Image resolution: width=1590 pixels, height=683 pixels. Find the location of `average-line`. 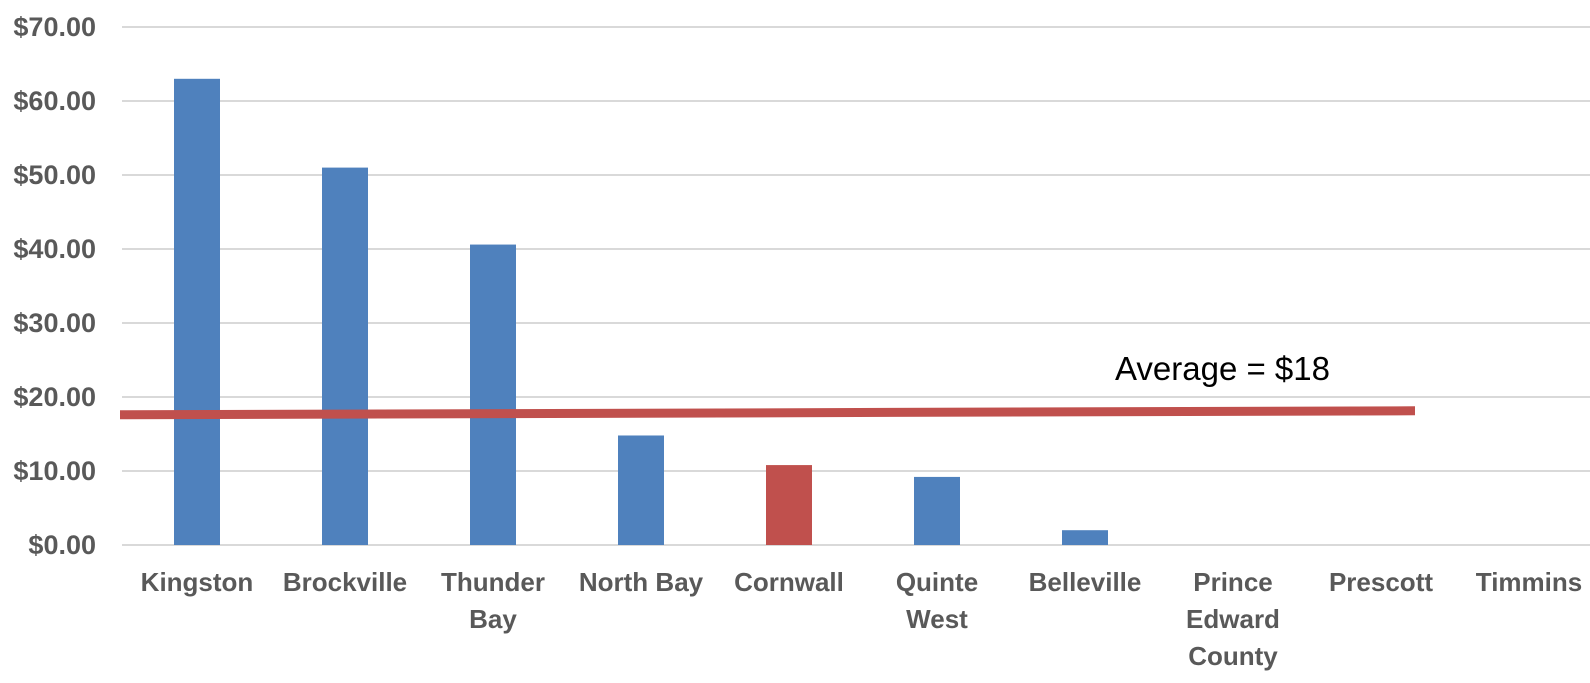

average-line is located at coordinates (767, 413).